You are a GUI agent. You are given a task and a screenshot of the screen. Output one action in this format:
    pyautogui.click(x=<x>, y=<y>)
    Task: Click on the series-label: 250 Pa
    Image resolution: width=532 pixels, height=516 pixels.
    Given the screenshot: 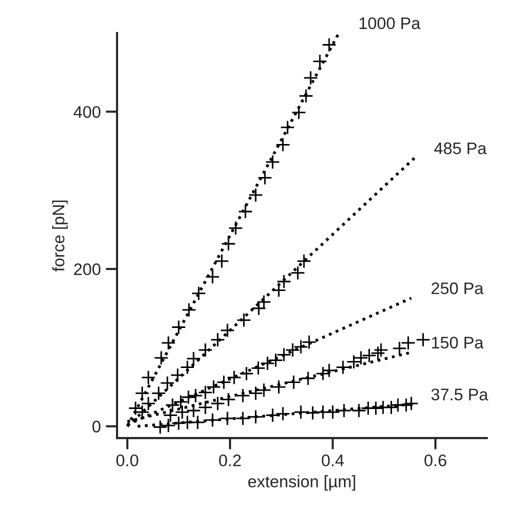 What is the action you would take?
    pyautogui.click(x=458, y=288)
    